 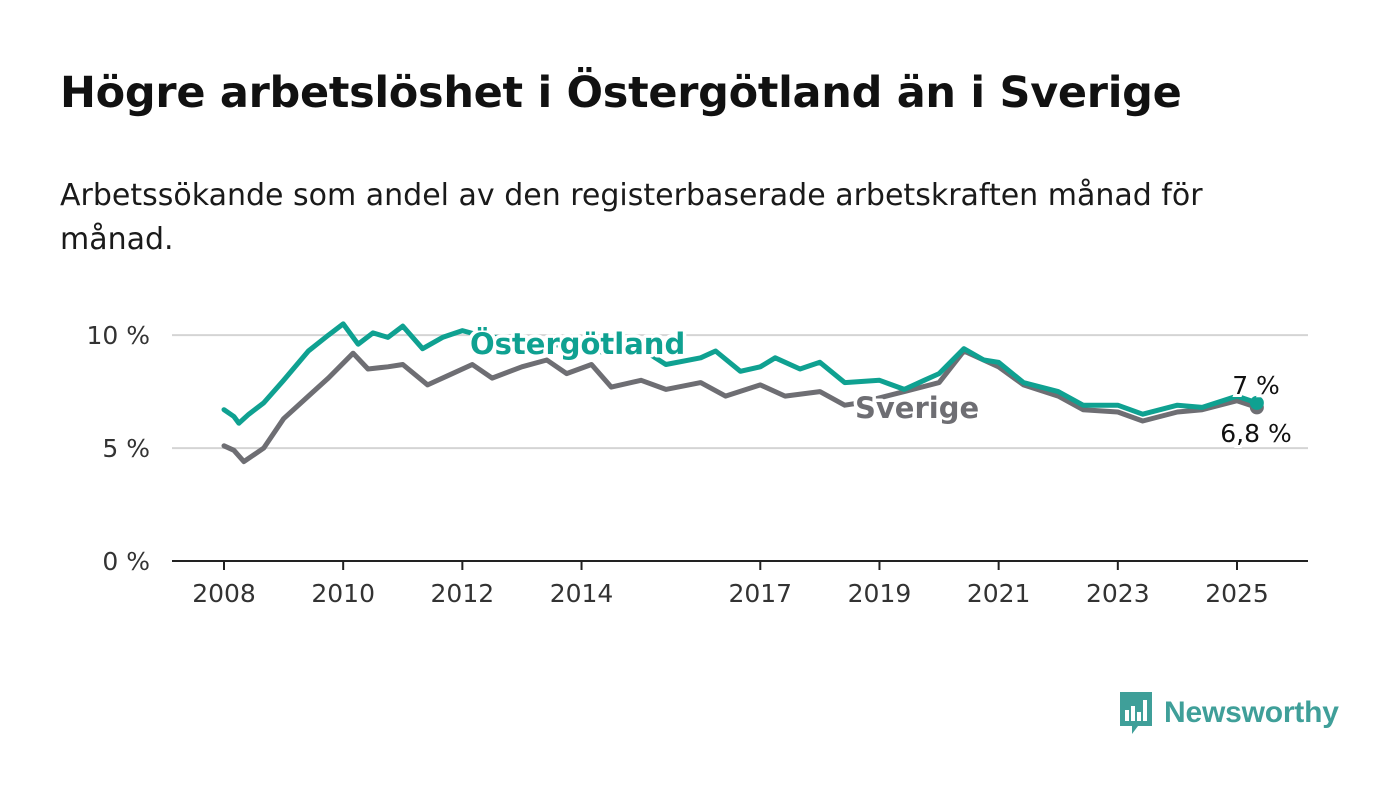 I want to click on x-tick-label: 2014, so click(x=582, y=593).